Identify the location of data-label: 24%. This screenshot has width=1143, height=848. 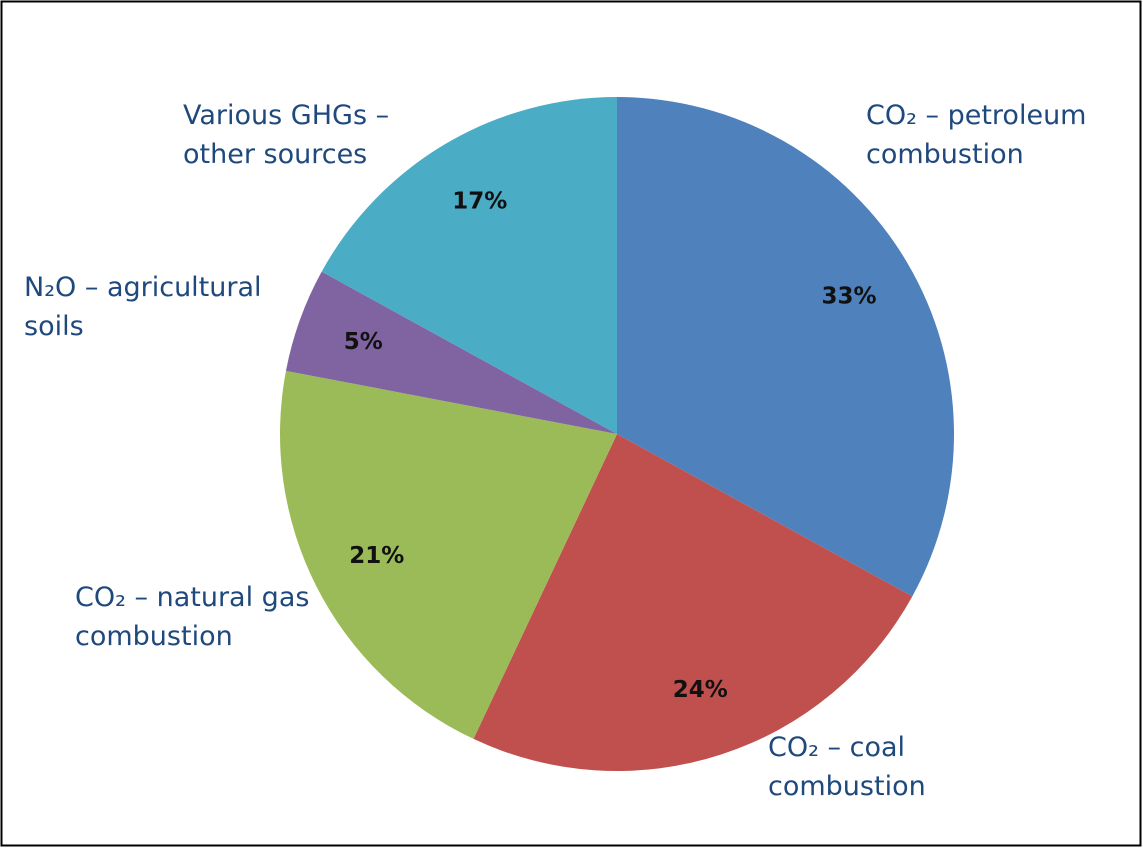
(700, 690).